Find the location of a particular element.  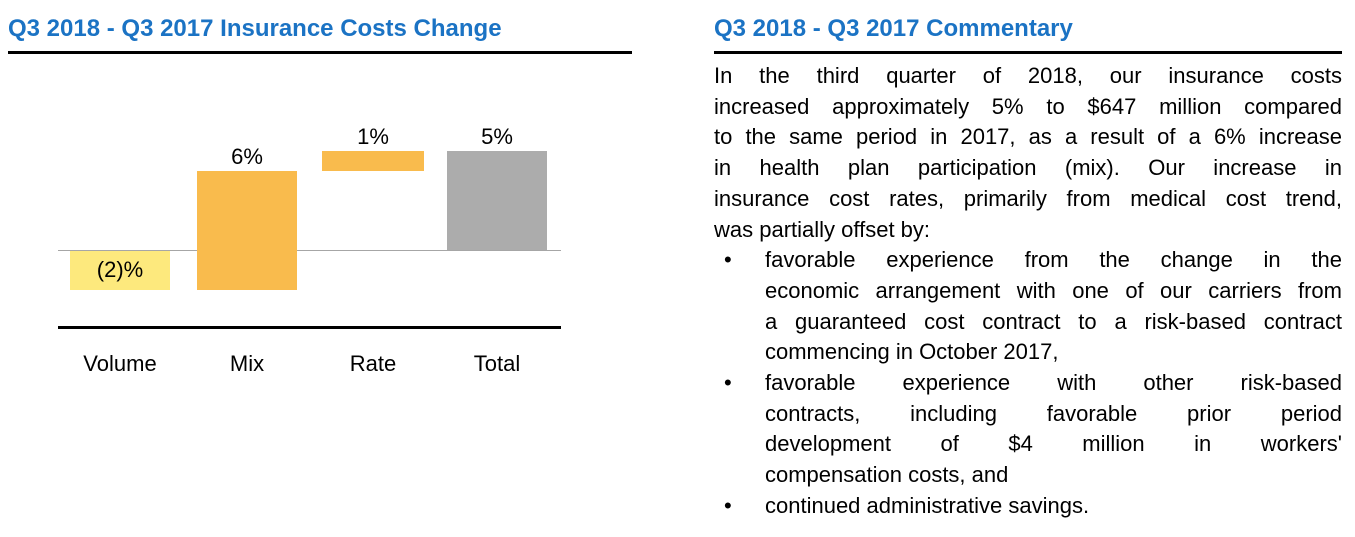

category-label-mix: Mix is located at coordinates (247, 363).